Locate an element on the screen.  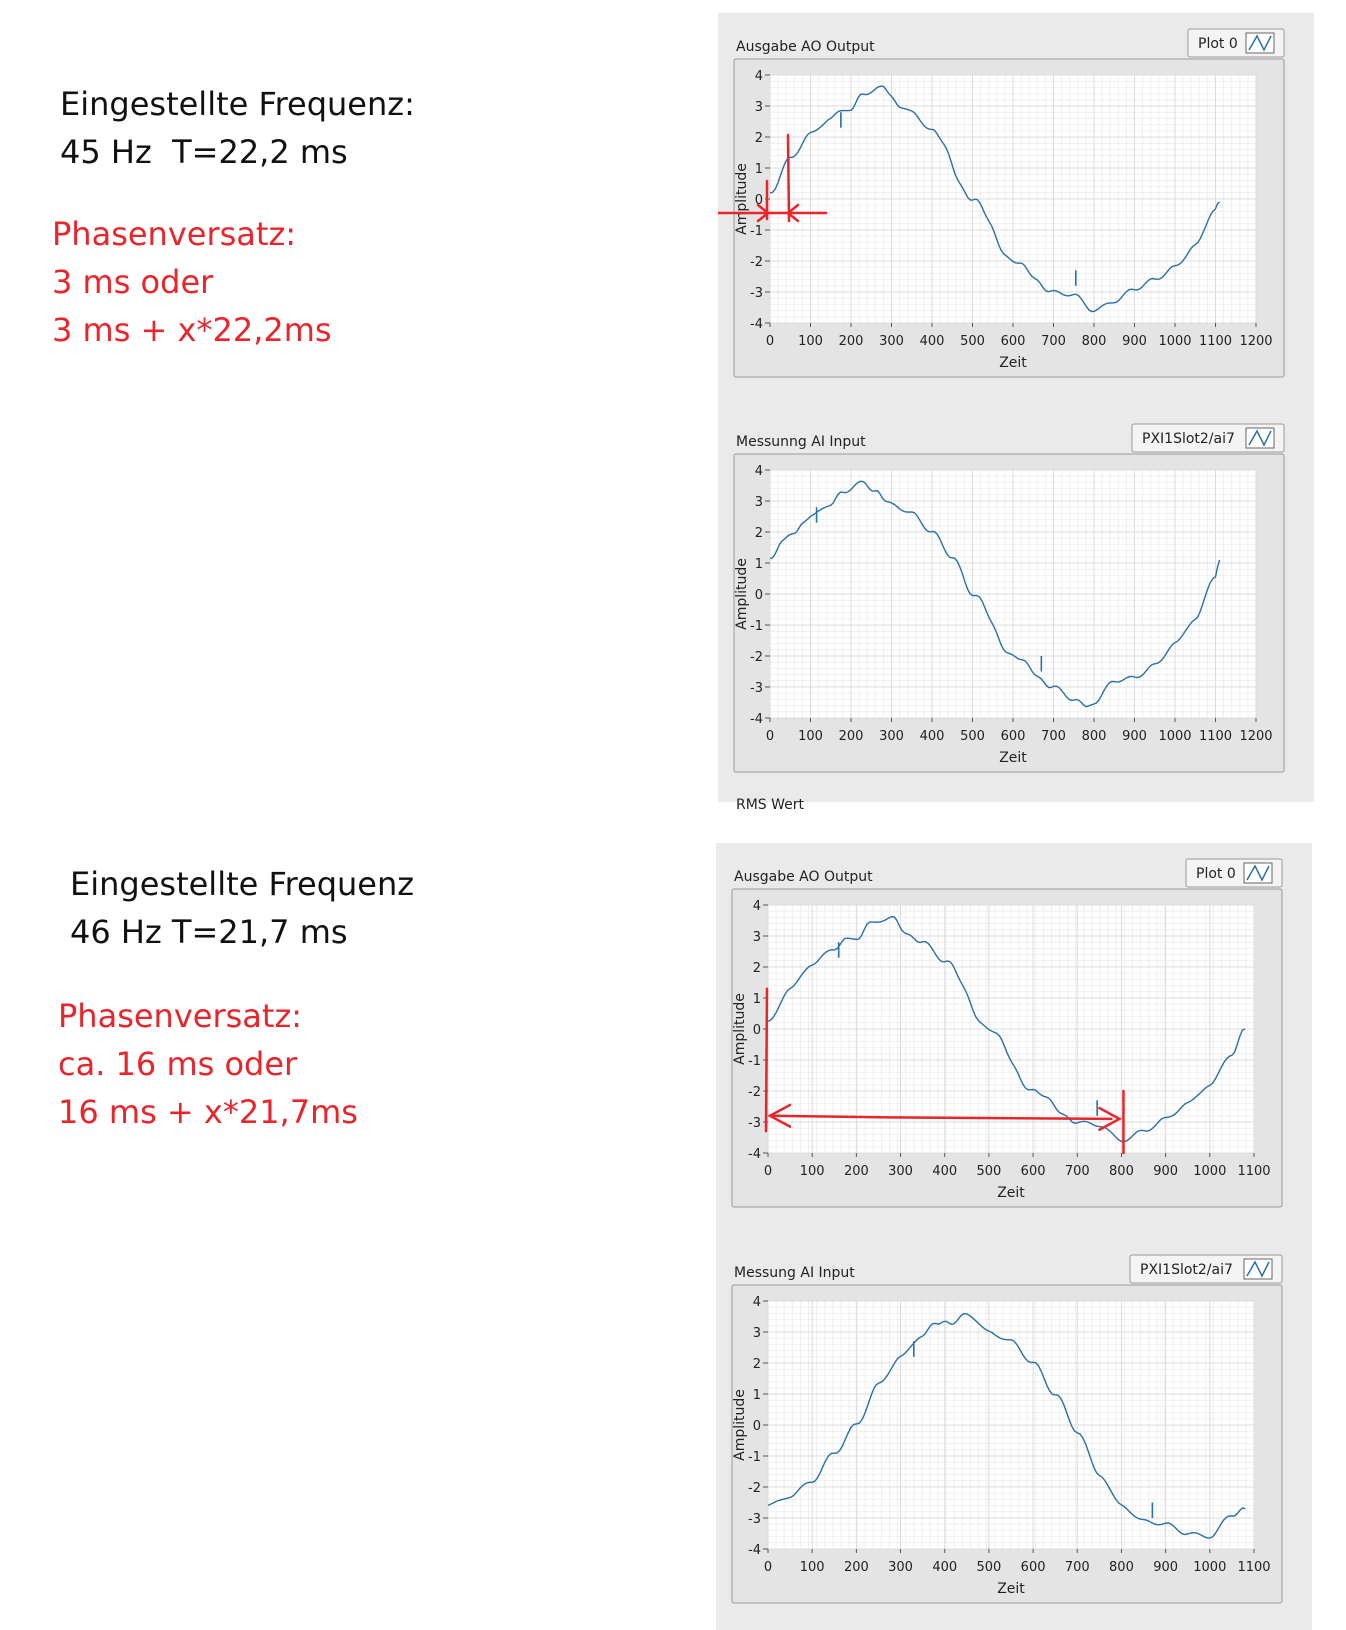
phase-line-2: 16 ms + x*21,7ms is located at coordinates (208, 1112).